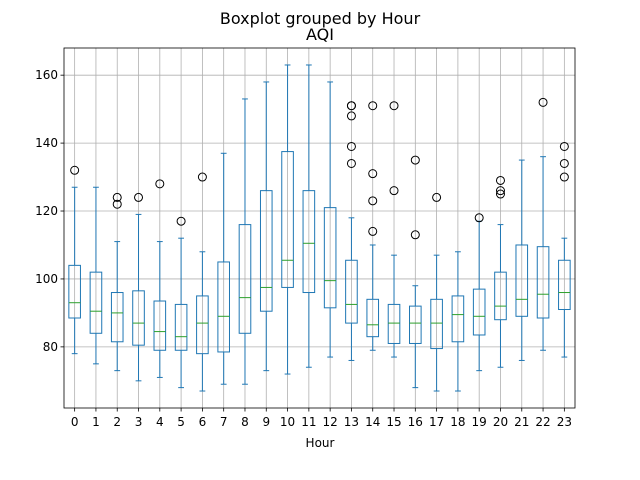 The height and width of the screenshot is (480, 640). What do you see at coordinates (46, 75) in the screenshot?
I see `y-tick-label: 160` at bounding box center [46, 75].